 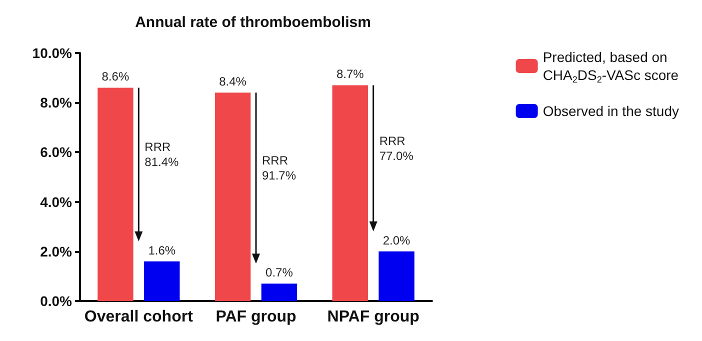 I want to click on y-tick-label: 10.0%, so click(x=52, y=53).